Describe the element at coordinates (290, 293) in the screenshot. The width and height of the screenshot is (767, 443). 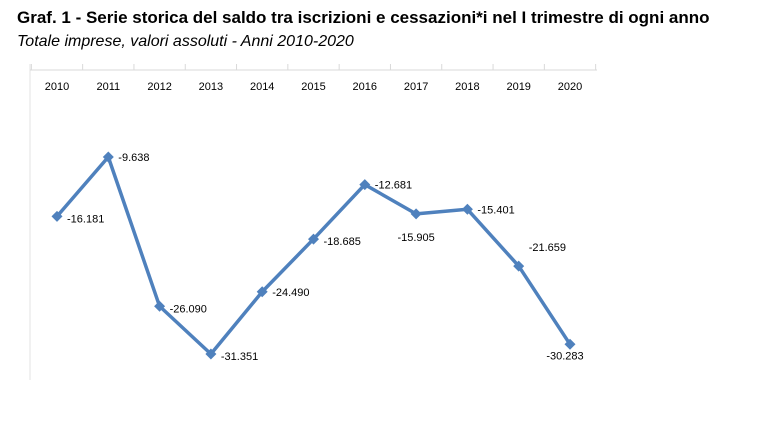
I see `data-label: -24.490` at that location.